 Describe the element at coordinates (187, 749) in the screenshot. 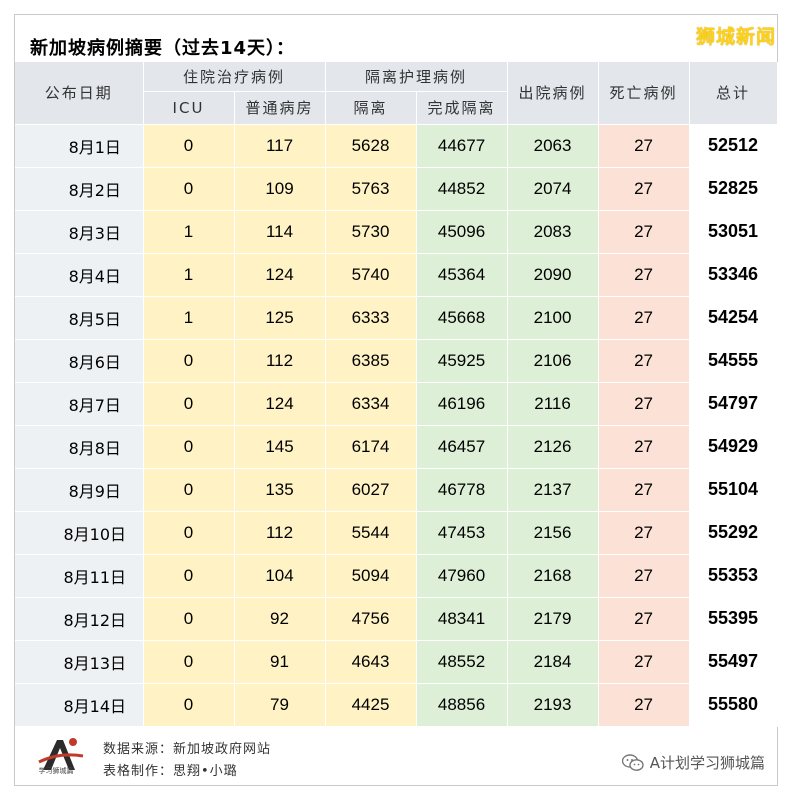

I see `data-source: 数据来源：新加坡政府网站` at that location.